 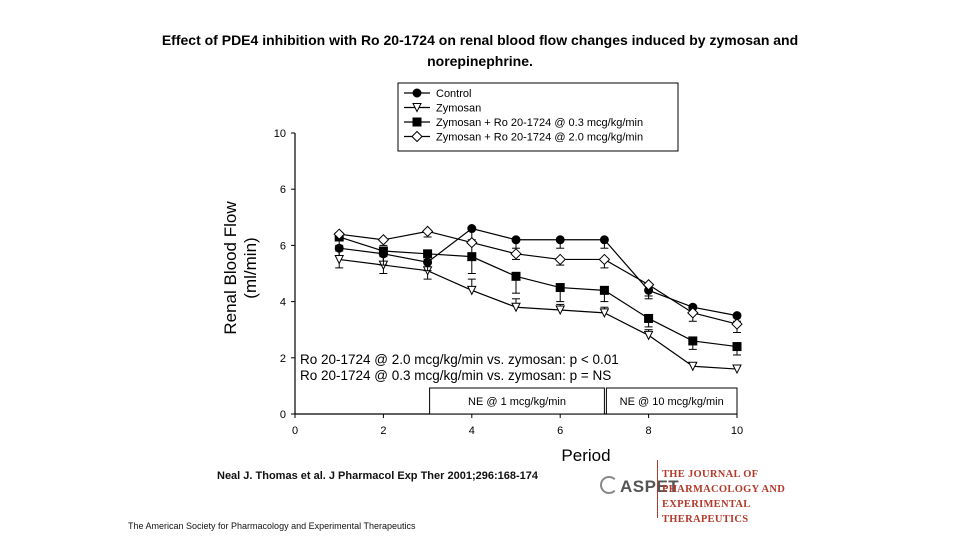 I want to click on legend-box, so click(x=538, y=117).